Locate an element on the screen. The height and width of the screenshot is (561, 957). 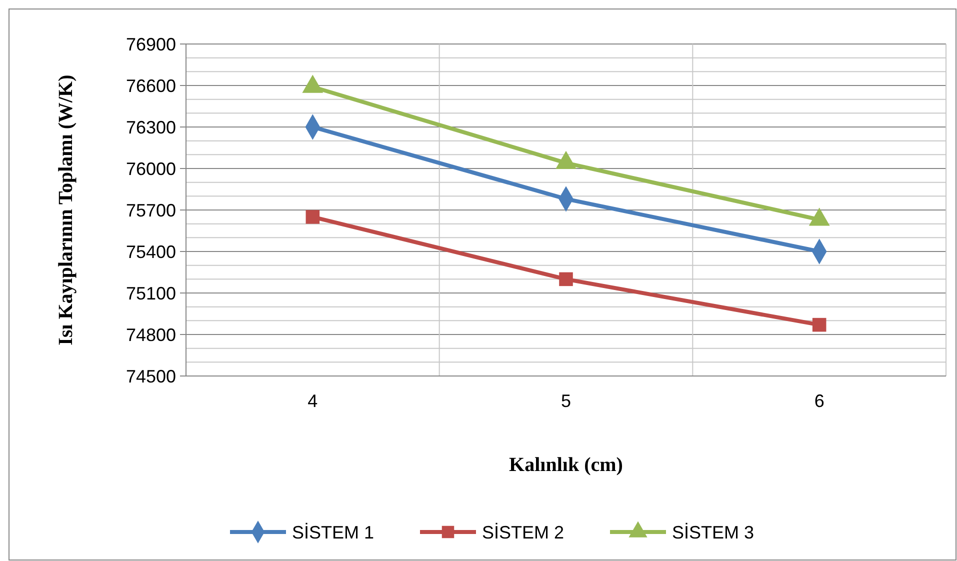
x-axis-title: Kalınlık (cm) is located at coordinates (566, 465).